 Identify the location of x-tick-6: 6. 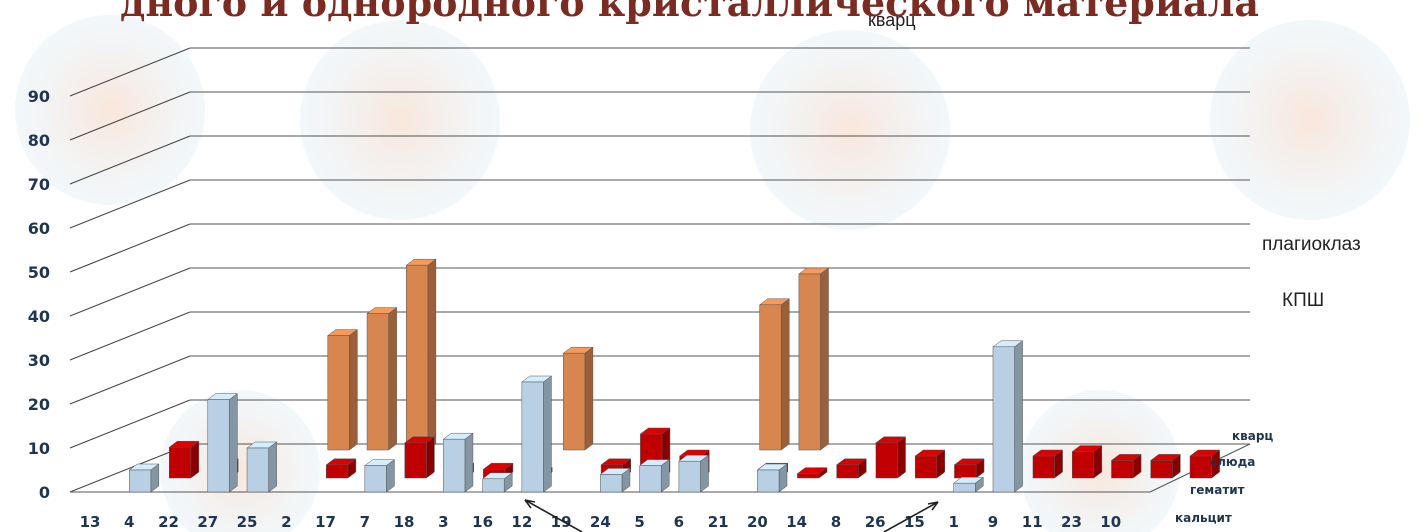
(679, 522).